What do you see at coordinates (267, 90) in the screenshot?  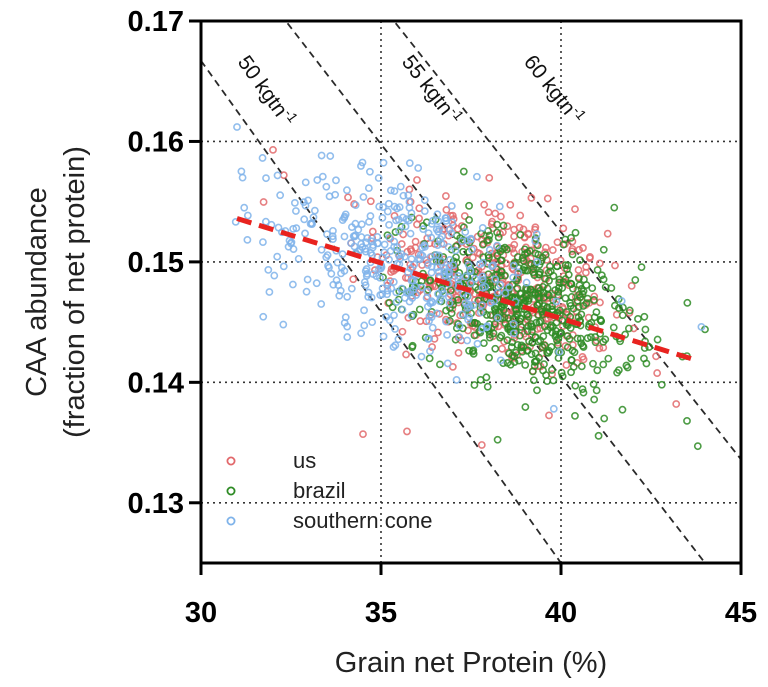 I see `isoline-label: 50 kgtn-1` at bounding box center [267, 90].